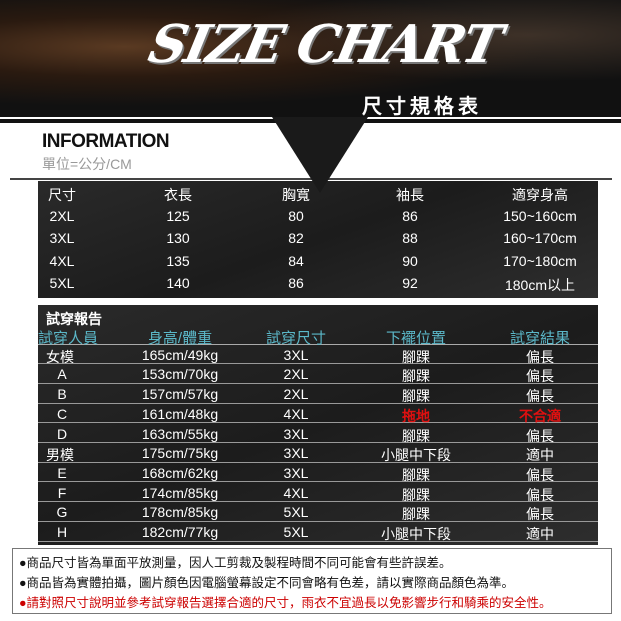 The height and width of the screenshot is (621, 621). What do you see at coordinates (410, 260) in the screenshot?
I see `table-cell: 90` at bounding box center [410, 260].